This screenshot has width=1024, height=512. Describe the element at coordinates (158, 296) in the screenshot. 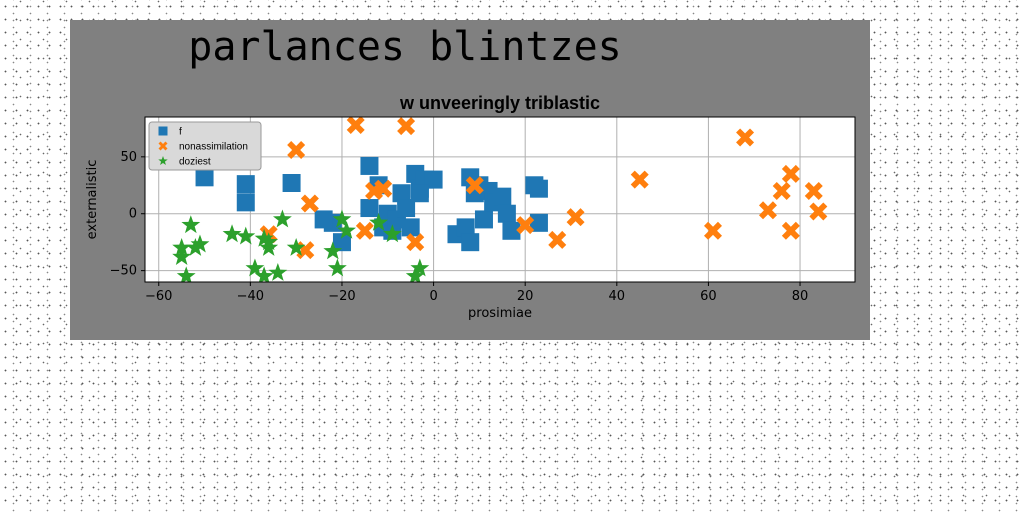

I see `x-tick-label: −60` at that location.